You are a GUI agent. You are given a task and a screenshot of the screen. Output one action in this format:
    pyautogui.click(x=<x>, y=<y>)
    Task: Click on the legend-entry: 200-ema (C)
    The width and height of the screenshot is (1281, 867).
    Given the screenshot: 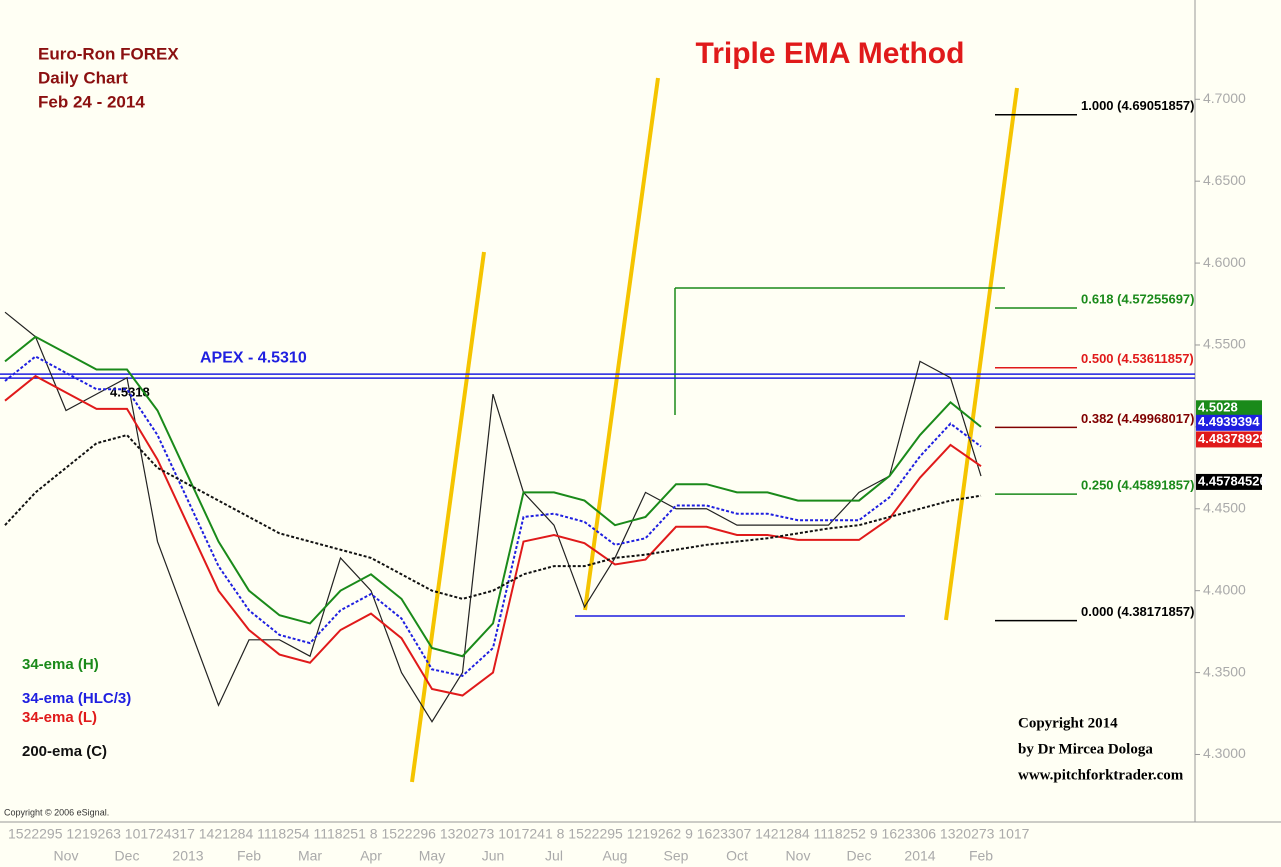 What is the action you would take?
    pyautogui.click(x=64, y=751)
    